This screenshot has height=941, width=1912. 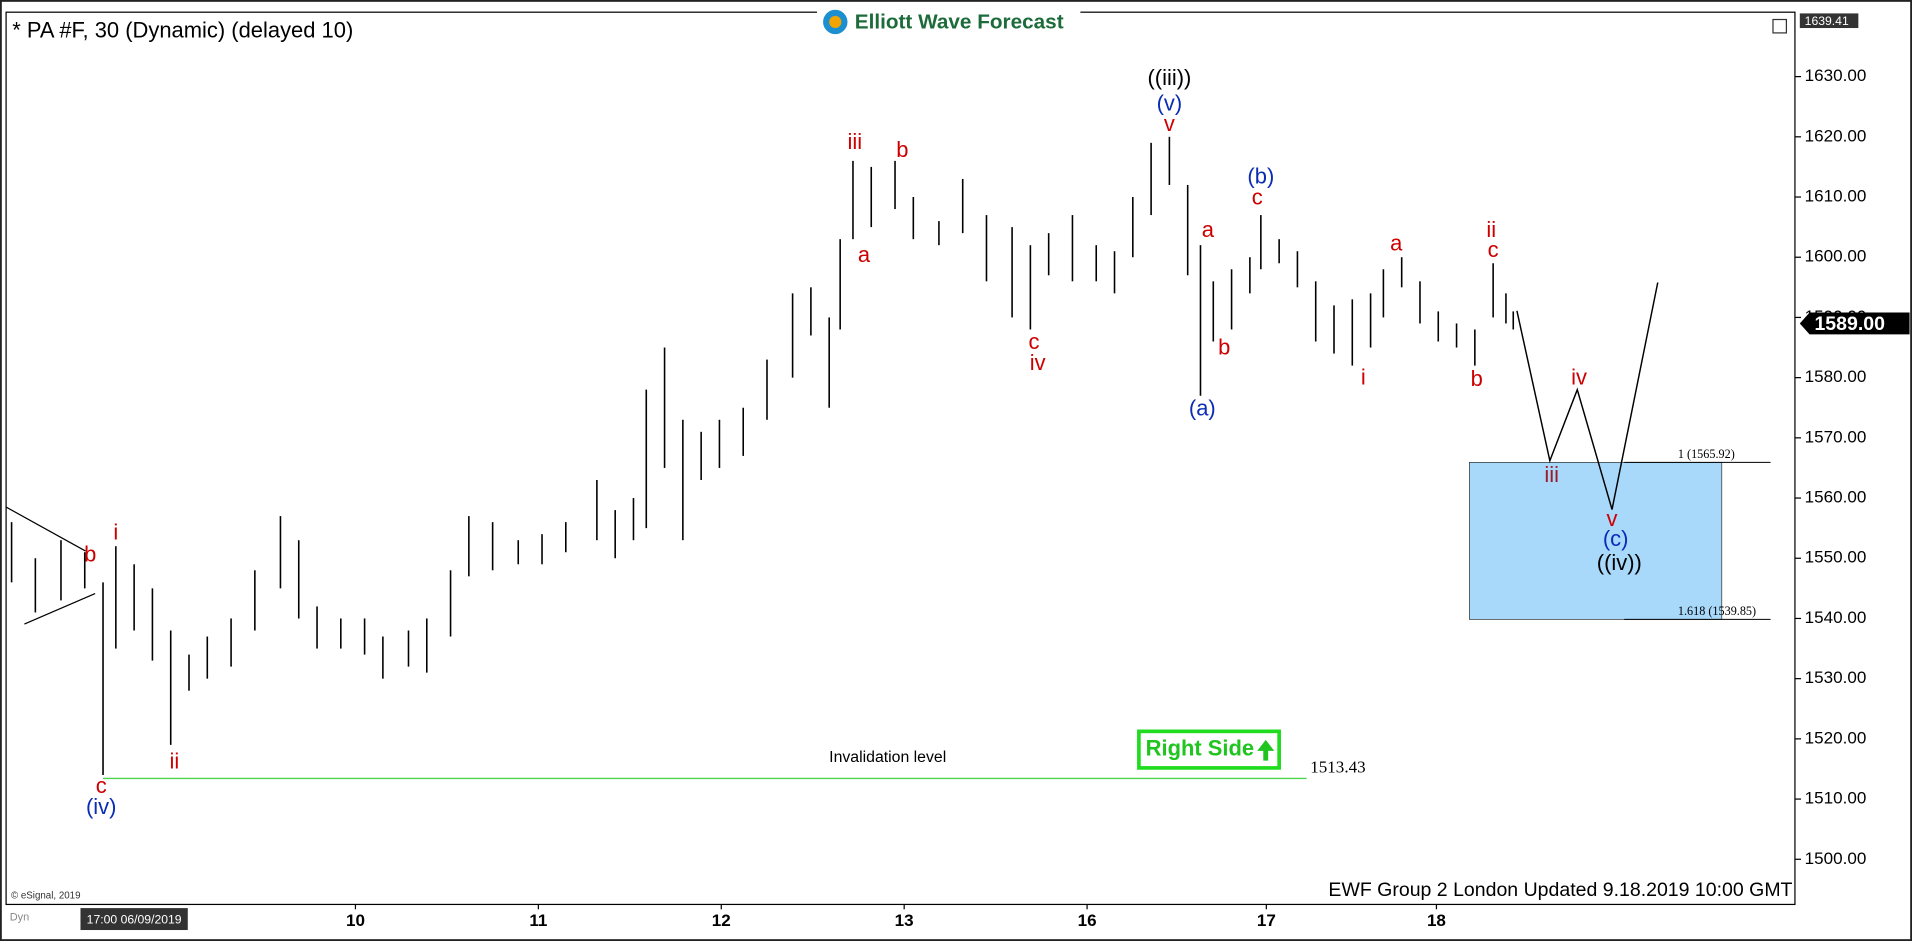 I want to click on start-label: 17:00 06/09/2019, so click(x=134, y=919).